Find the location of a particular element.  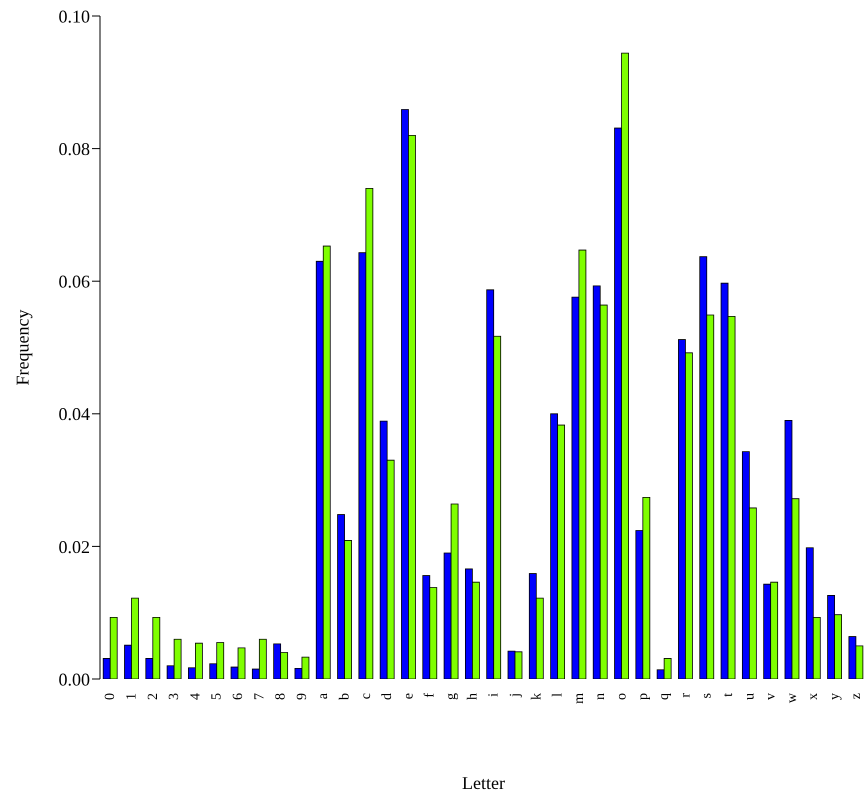

x-tick-label: g is located at coordinates (452, 696).